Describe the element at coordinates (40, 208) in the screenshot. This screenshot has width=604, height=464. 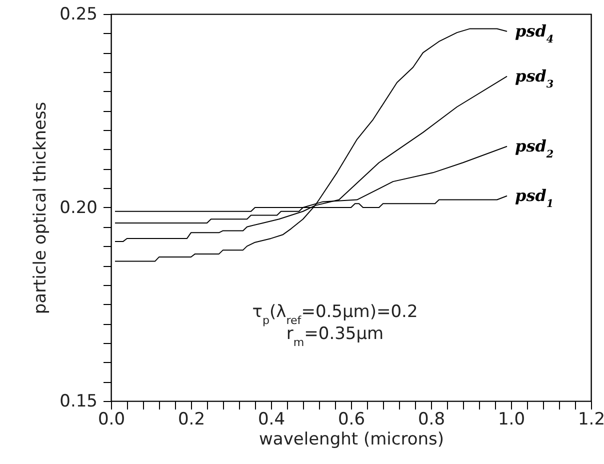
I see `y-axis-title: particle optical thickness` at that location.